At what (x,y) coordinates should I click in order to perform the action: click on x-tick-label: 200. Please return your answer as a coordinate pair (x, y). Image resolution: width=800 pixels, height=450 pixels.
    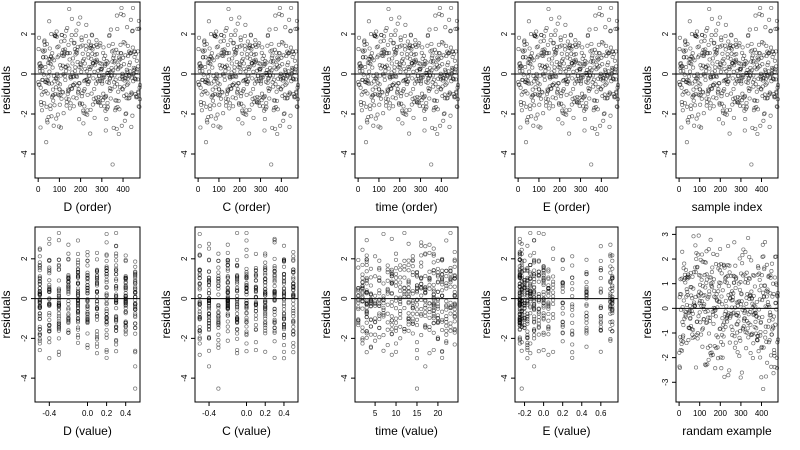
    Looking at the image, I should click on (721, 189).